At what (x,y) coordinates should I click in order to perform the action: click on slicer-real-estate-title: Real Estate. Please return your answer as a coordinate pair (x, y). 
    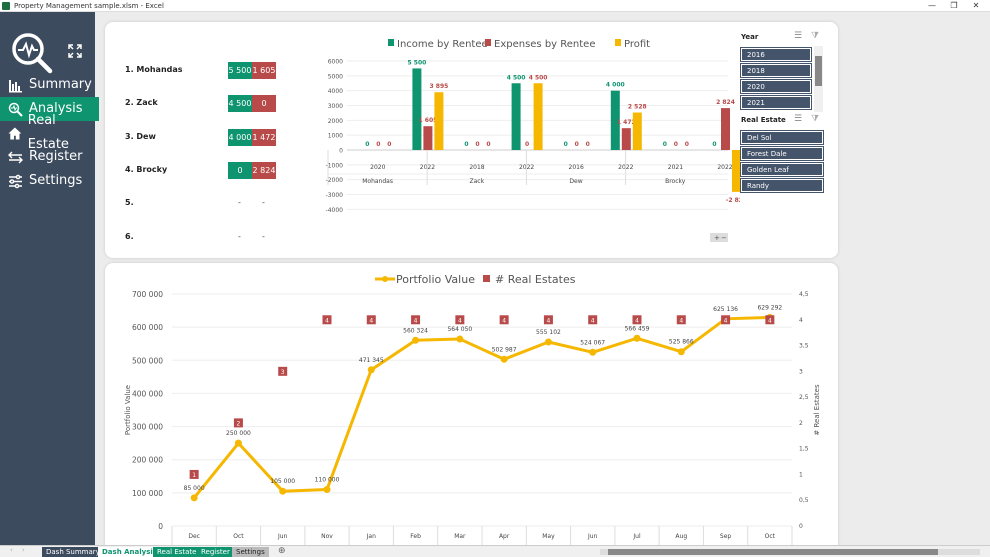
    Looking at the image, I should click on (763, 120).